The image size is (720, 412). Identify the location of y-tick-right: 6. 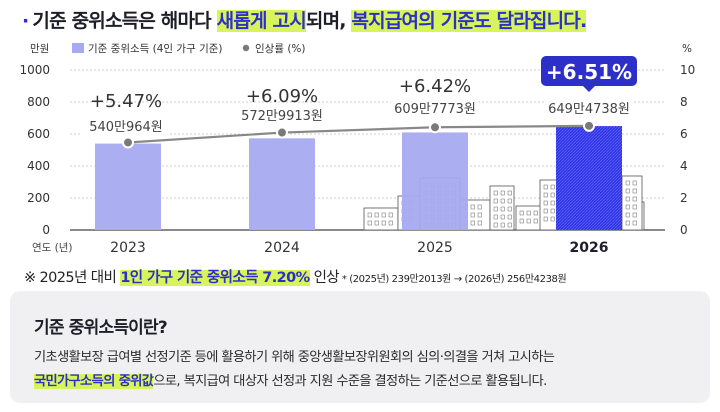
(684, 134).